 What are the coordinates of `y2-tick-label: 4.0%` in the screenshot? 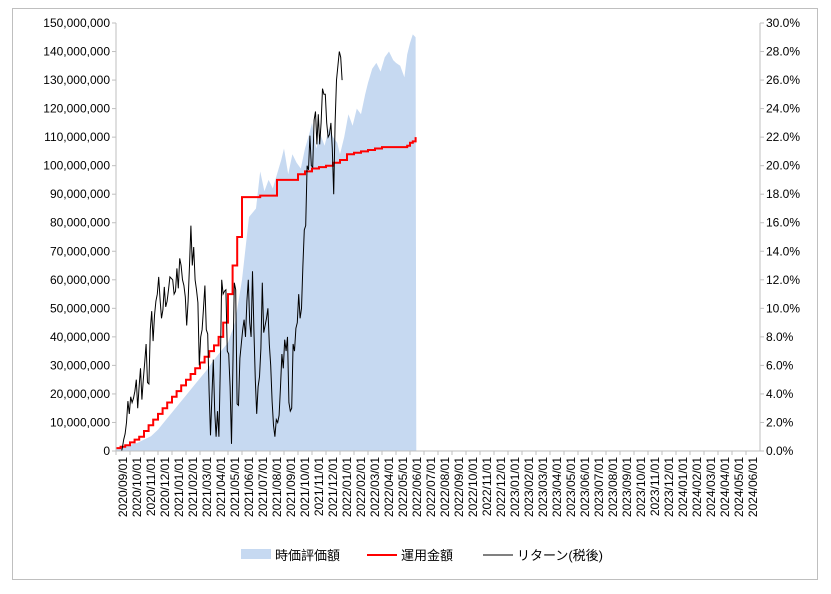 It's located at (780, 394).